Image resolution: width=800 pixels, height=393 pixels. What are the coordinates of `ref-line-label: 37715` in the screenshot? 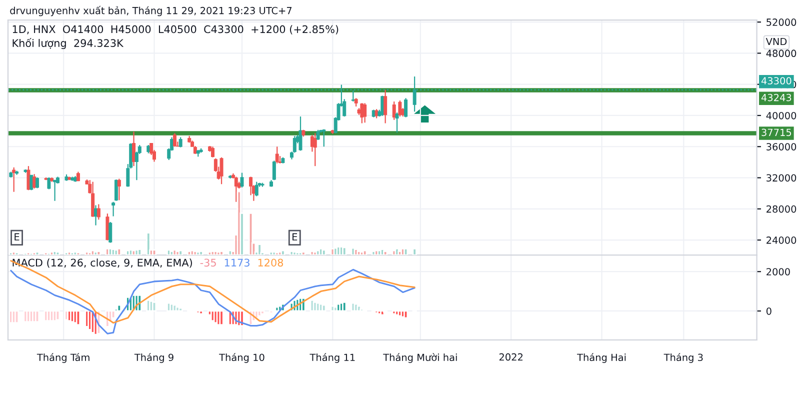 It's located at (777, 132).